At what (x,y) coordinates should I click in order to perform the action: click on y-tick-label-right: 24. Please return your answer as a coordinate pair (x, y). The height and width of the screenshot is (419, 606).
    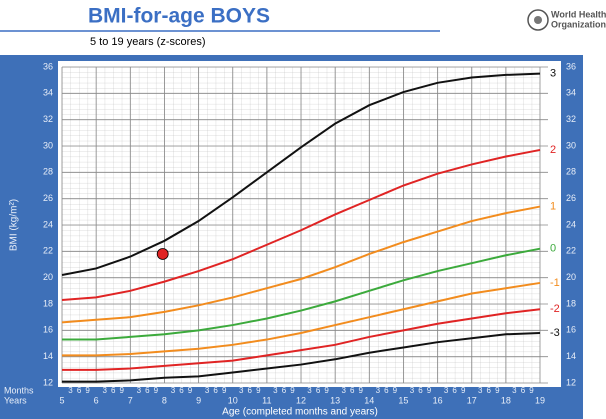
    Looking at the image, I should click on (571, 224).